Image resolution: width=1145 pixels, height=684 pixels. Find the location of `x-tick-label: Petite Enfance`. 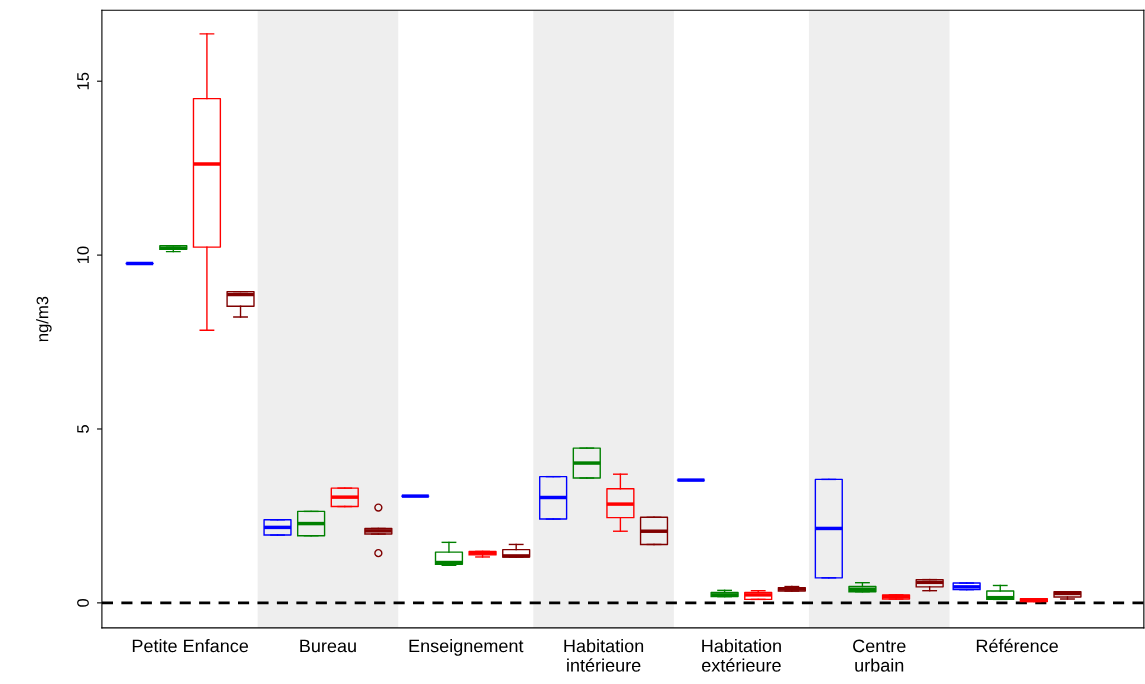

x-tick-label: Petite Enfance is located at coordinates (190, 646).